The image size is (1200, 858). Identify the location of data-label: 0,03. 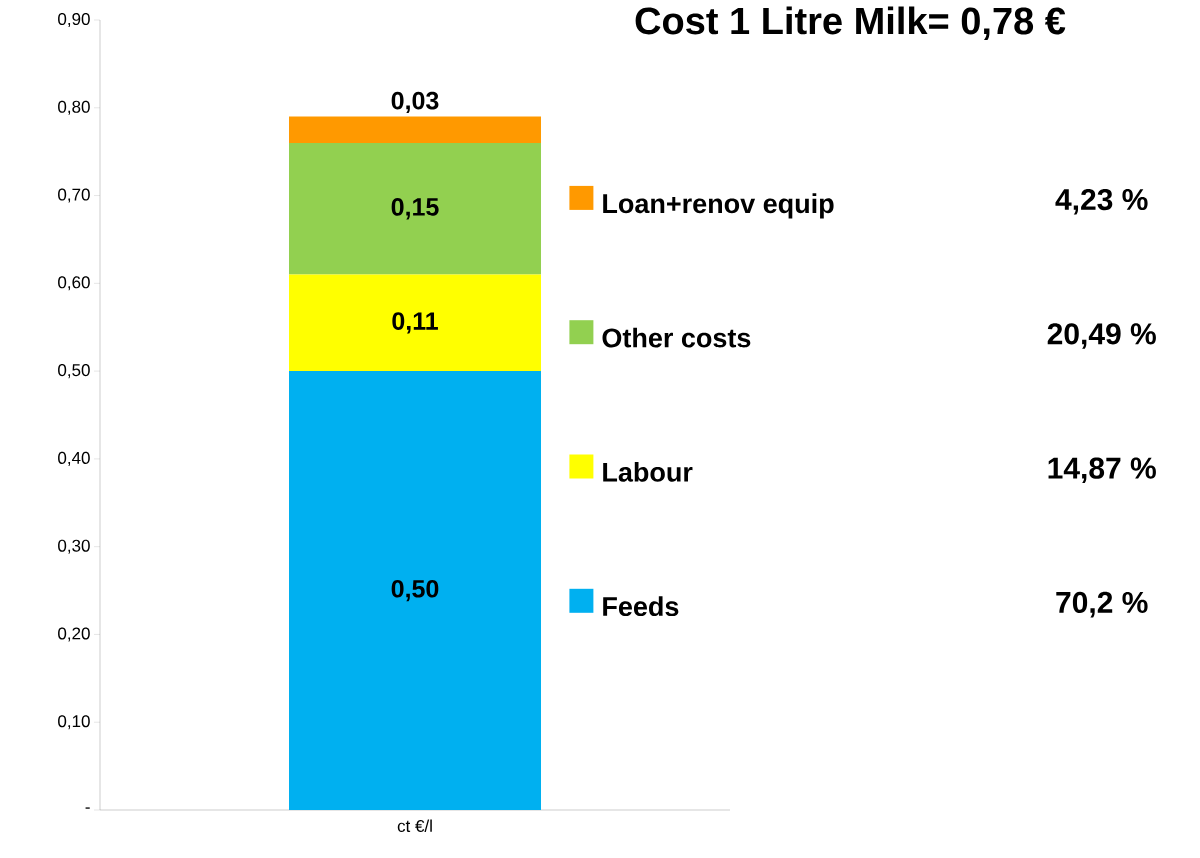
(415, 102).